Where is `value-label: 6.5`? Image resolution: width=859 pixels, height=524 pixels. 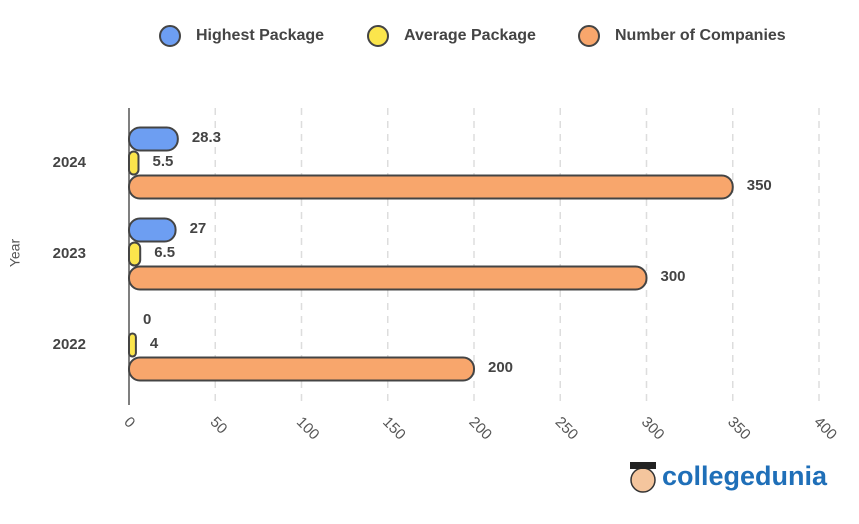 value-label: 6.5 is located at coordinates (164, 252).